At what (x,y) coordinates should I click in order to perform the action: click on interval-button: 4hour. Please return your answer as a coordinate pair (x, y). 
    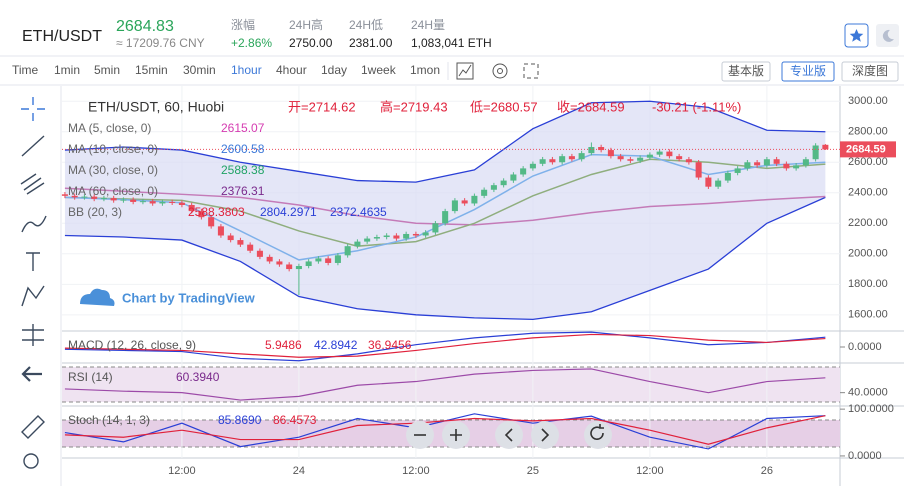
    Looking at the image, I should click on (291, 70).